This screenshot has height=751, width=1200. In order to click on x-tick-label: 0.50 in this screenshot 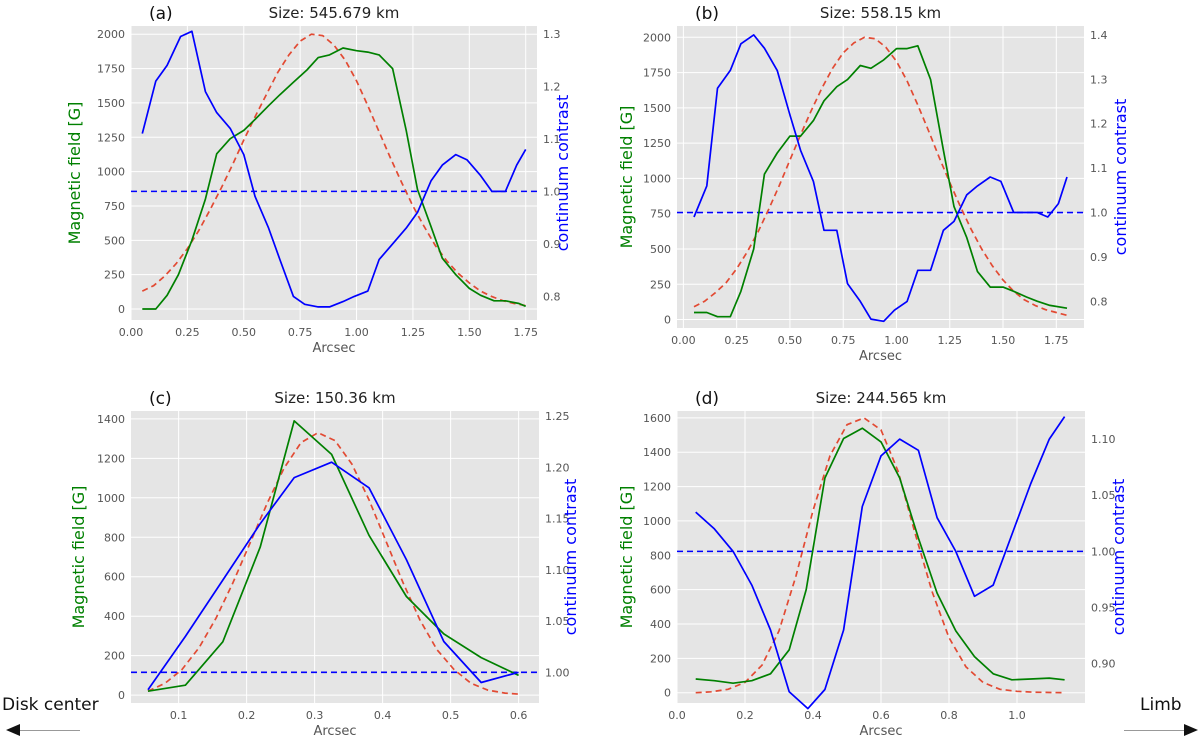, I will do `click(244, 332)`.